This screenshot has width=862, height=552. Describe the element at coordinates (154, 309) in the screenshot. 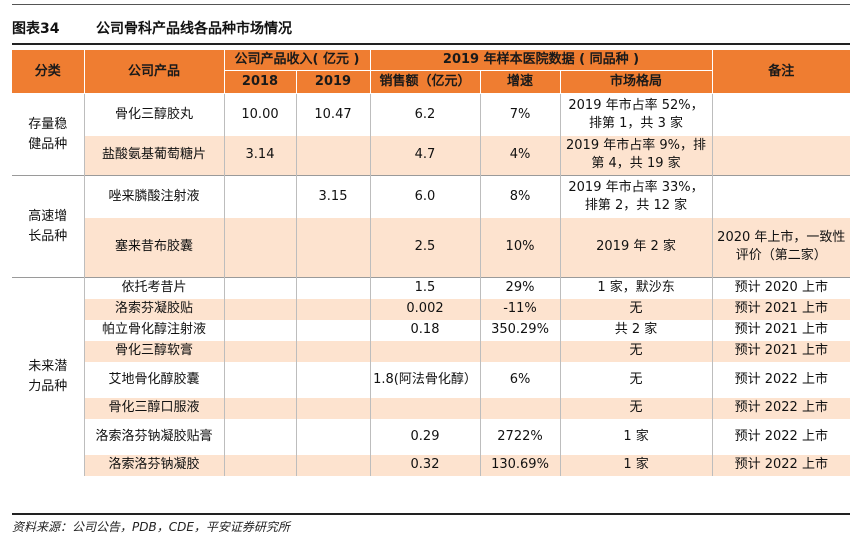

I see `product-cell: 洛索芬凝胶贴` at that location.